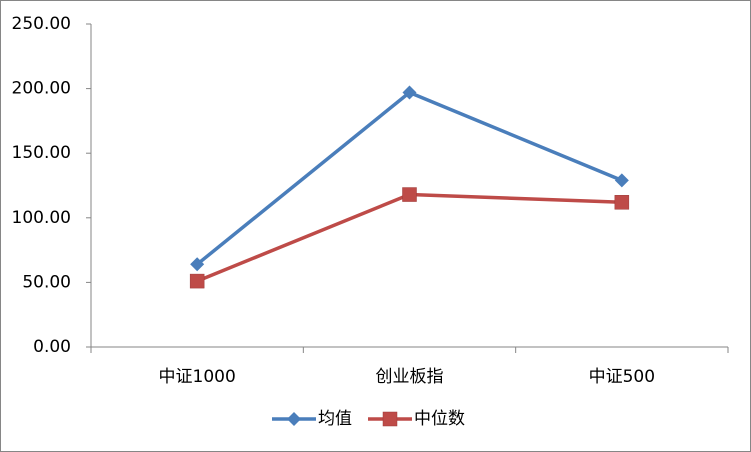  What do you see at coordinates (410, 377) in the screenshot?
I see `x-tick-label: 创业板指` at bounding box center [410, 377].